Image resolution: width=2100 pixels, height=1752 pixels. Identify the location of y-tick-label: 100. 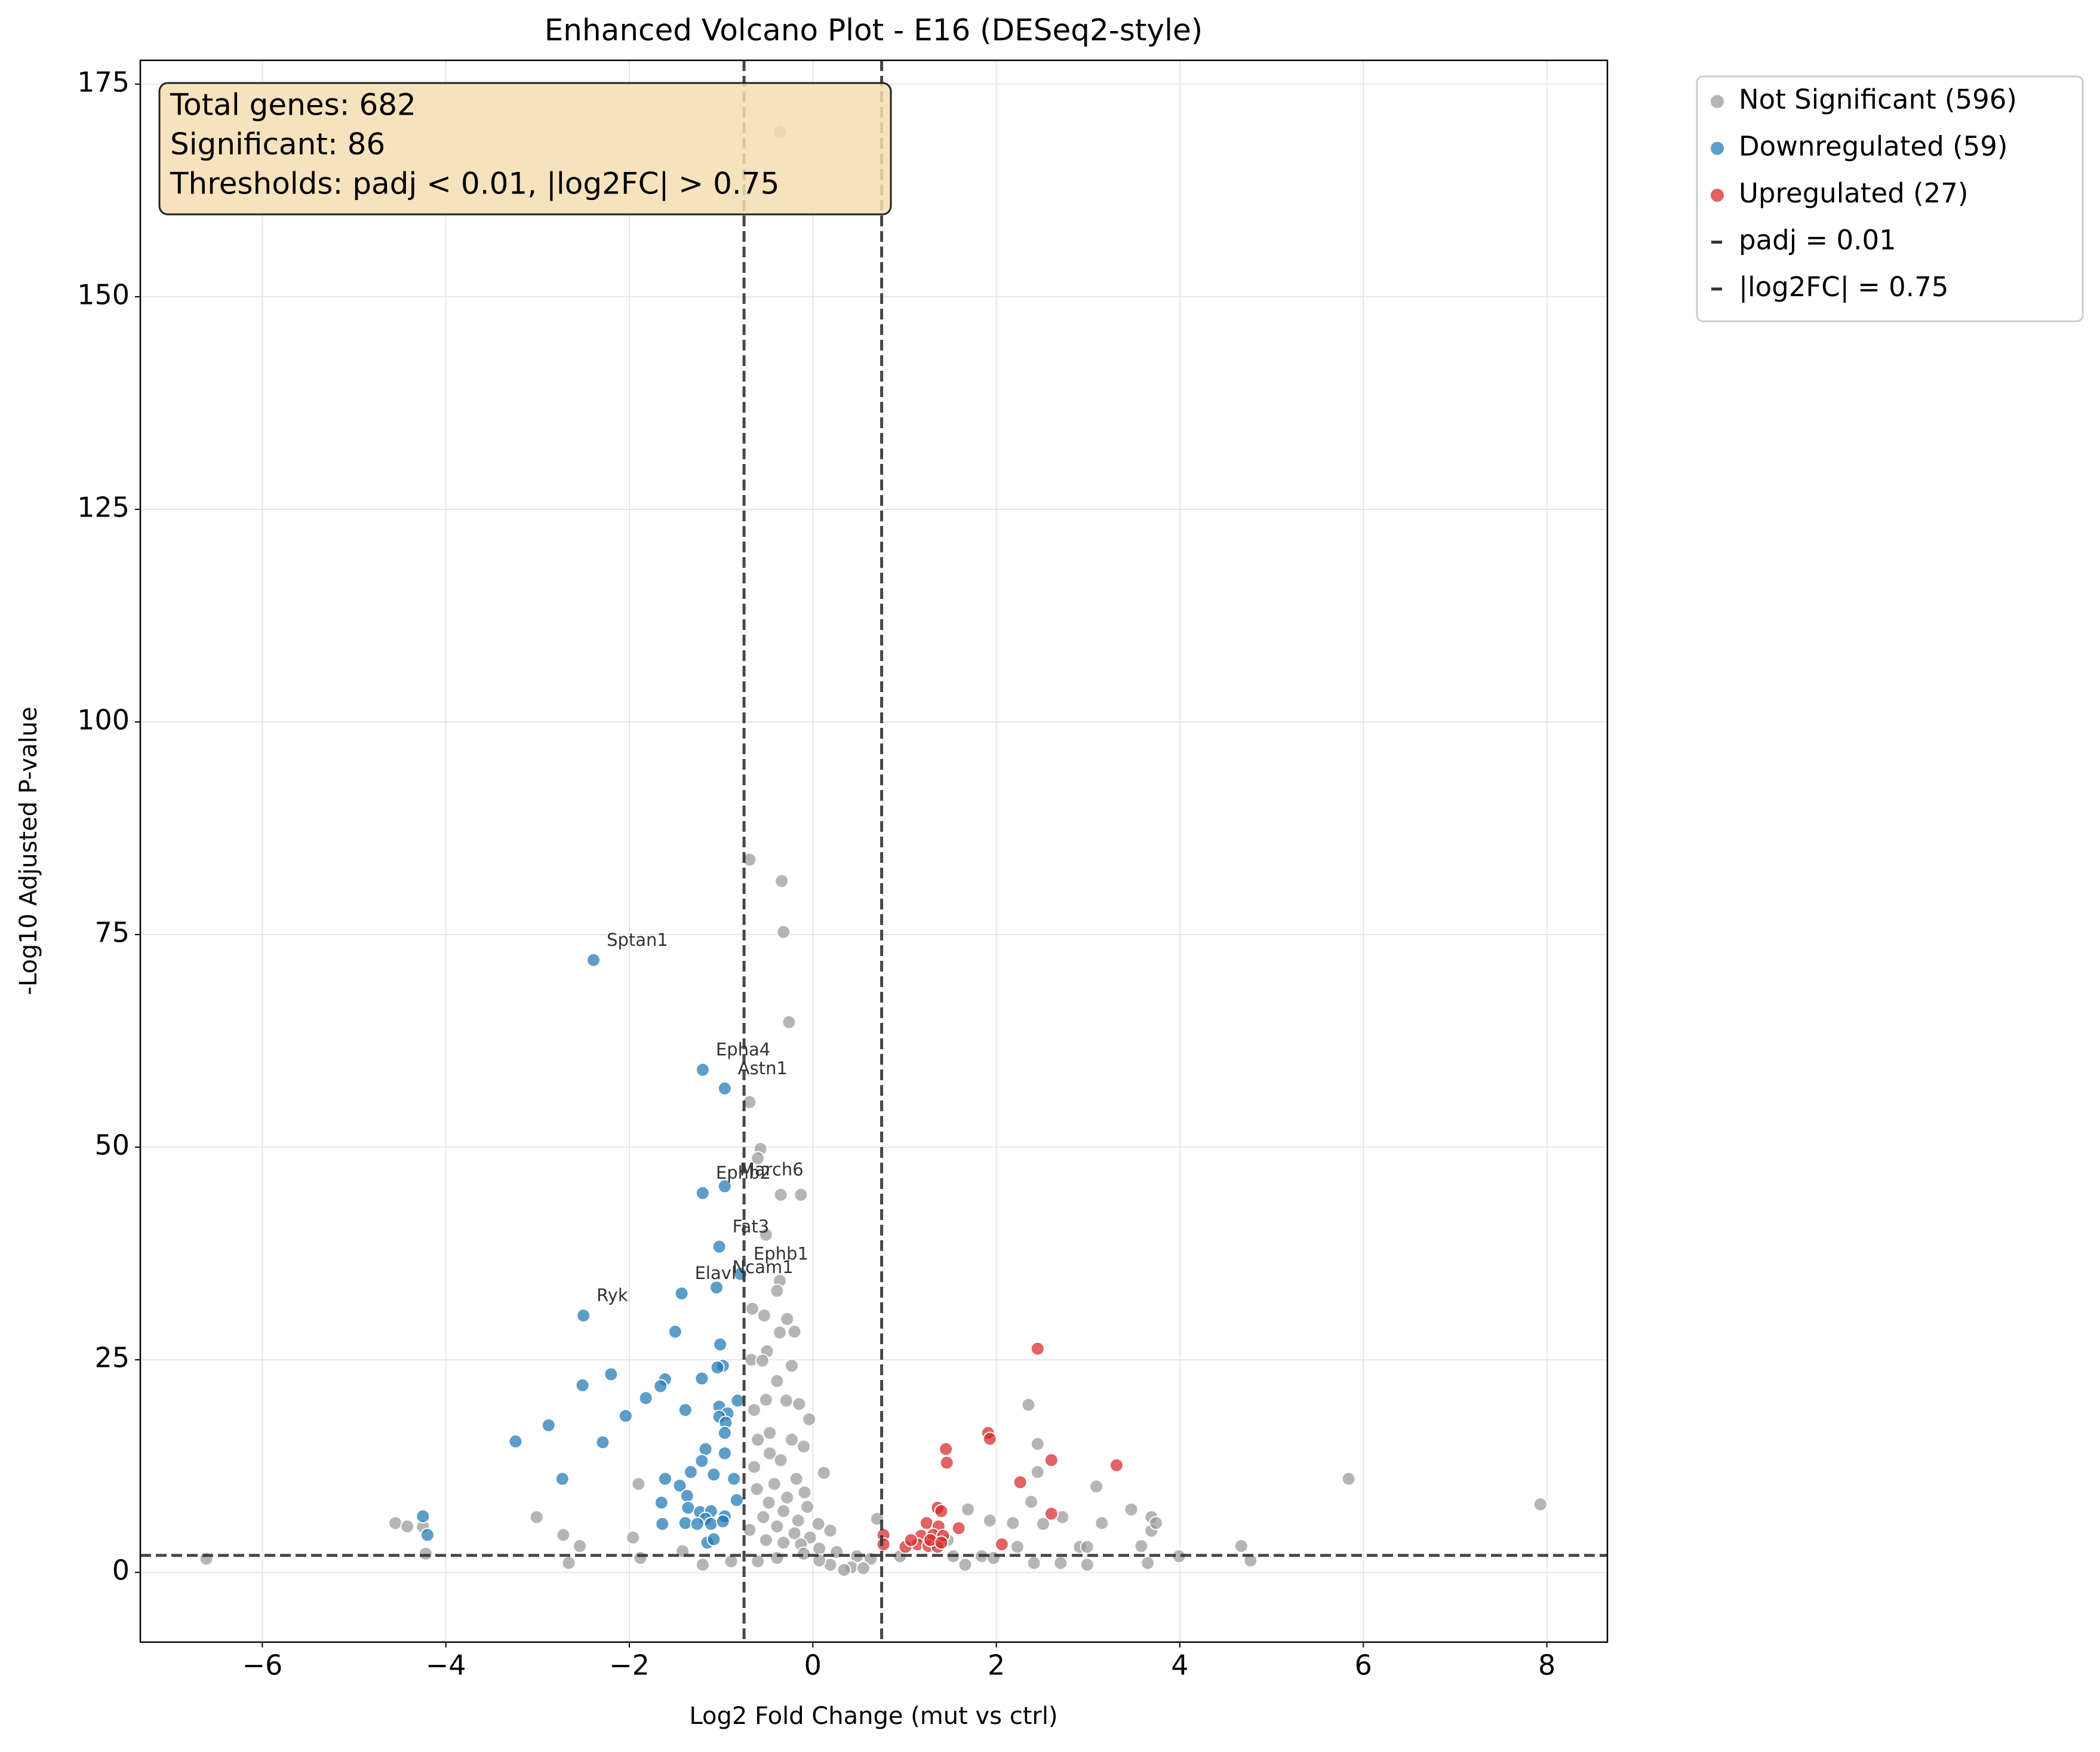
(103, 720).